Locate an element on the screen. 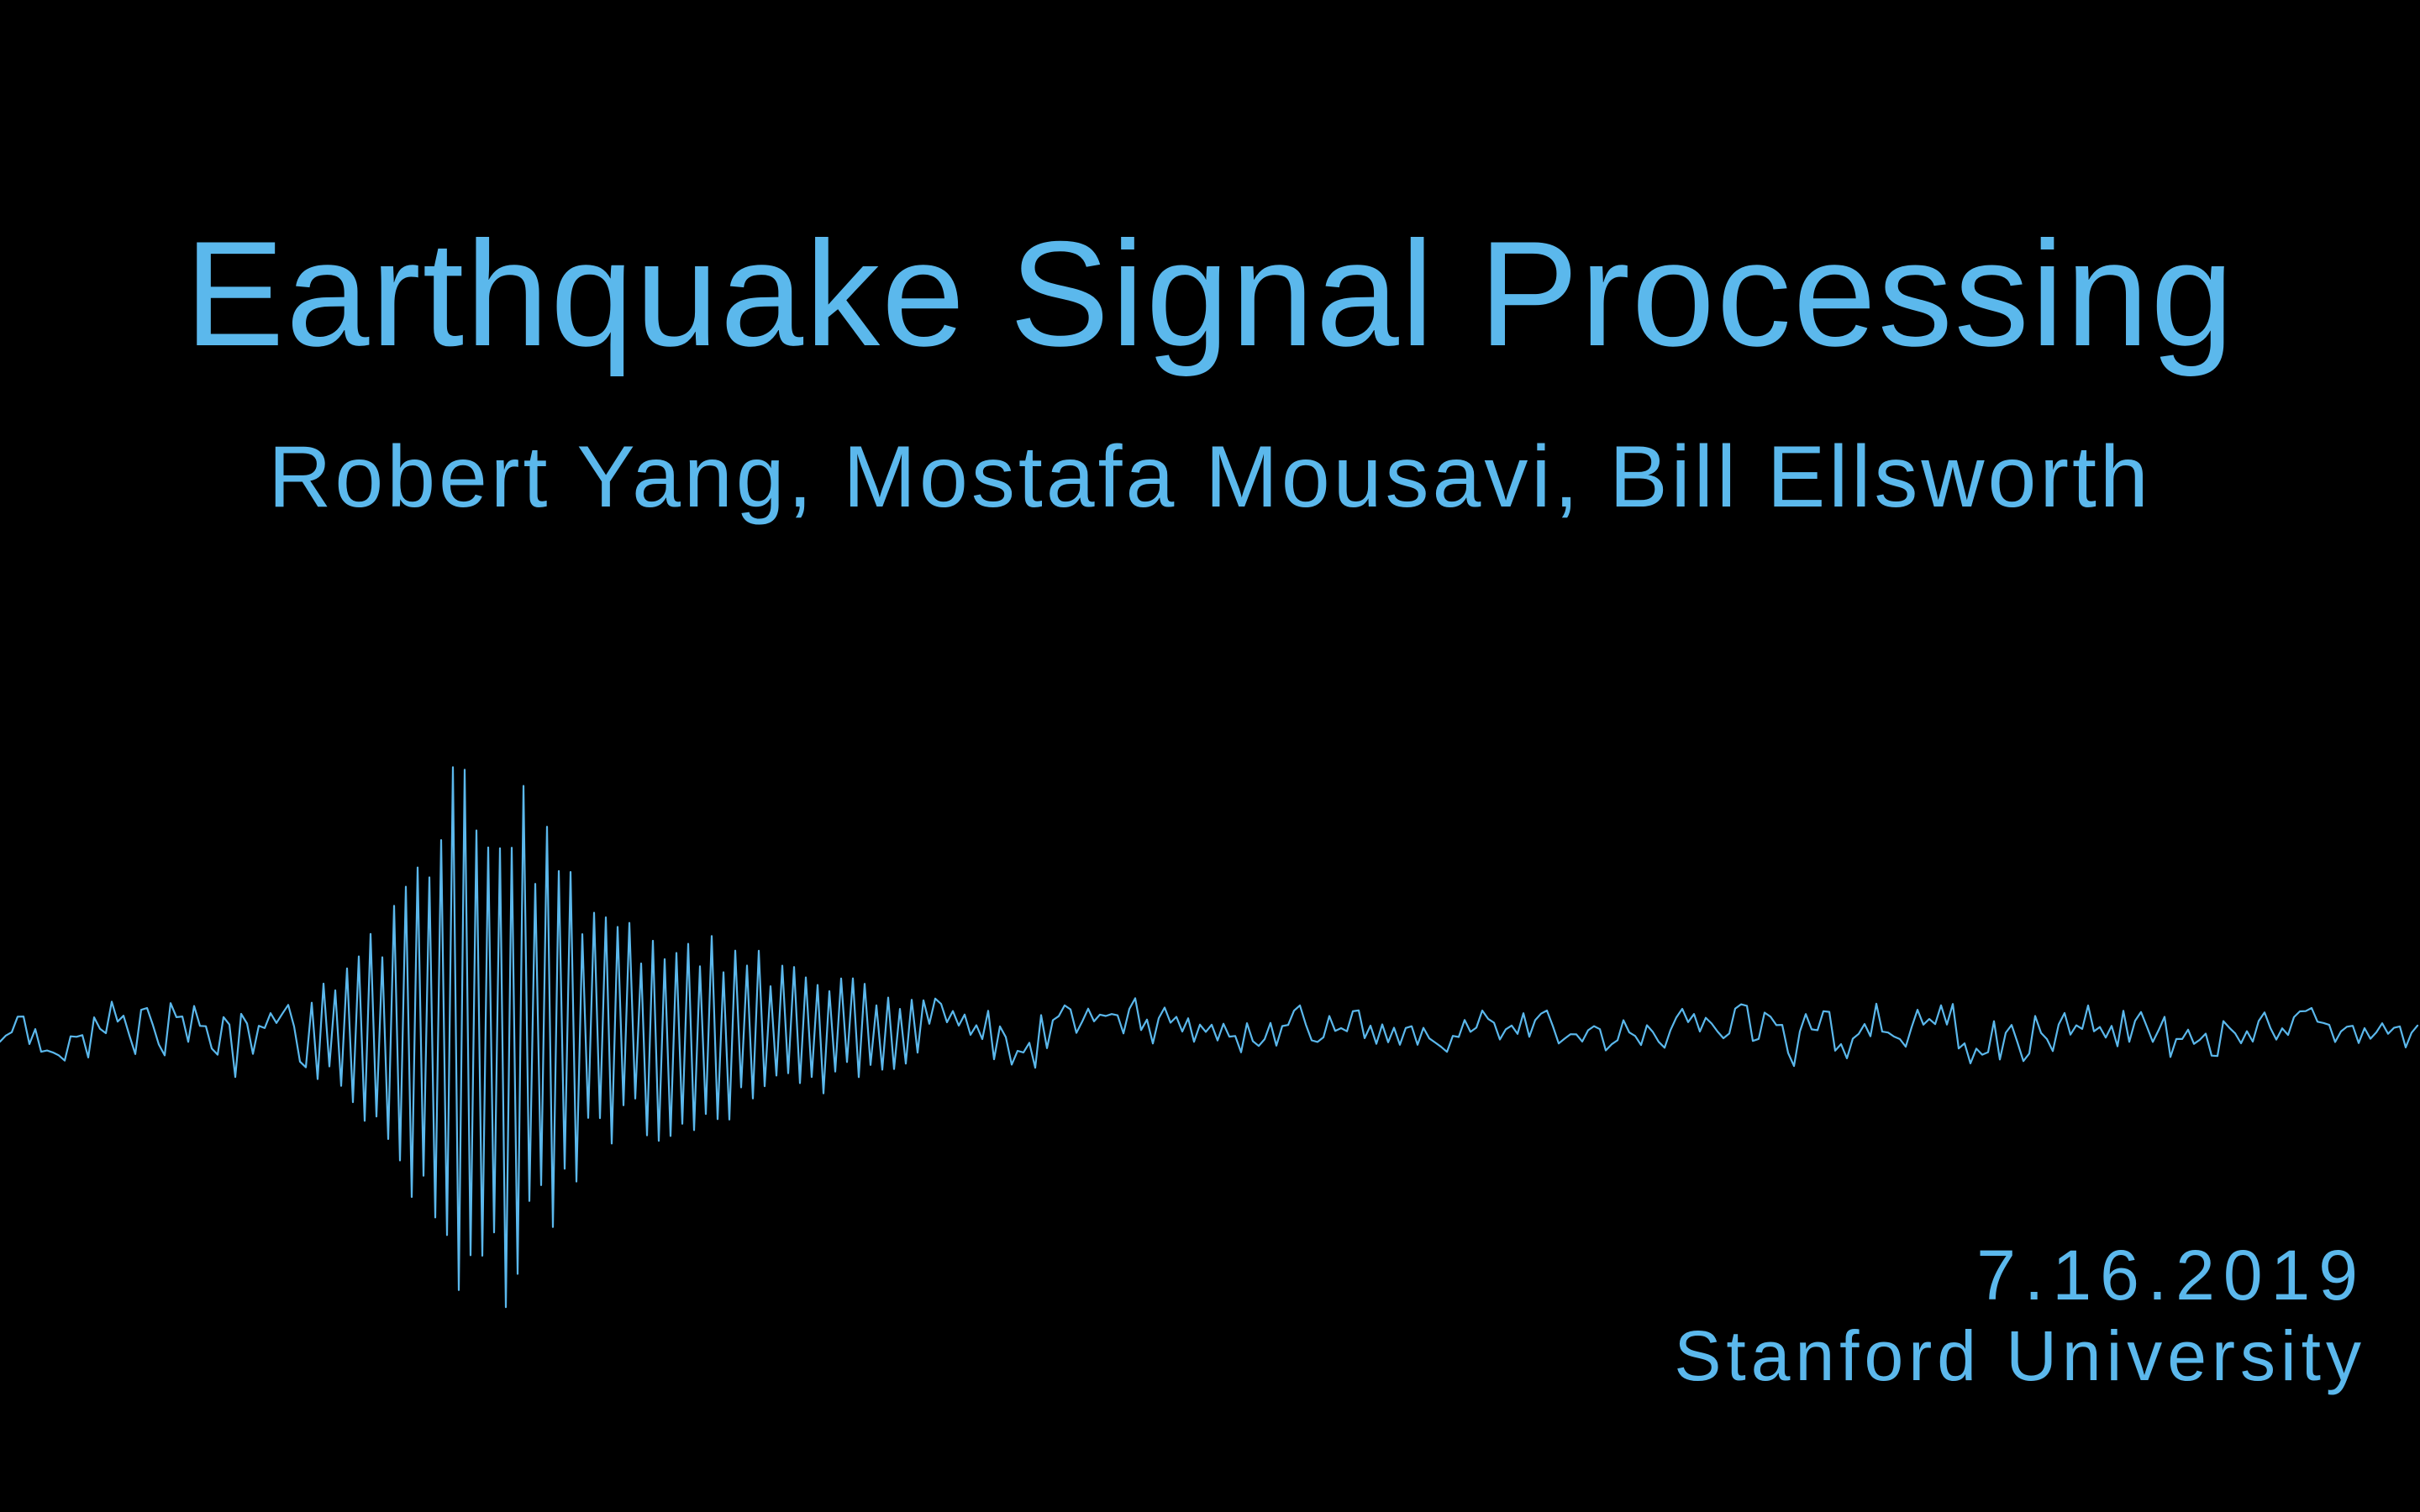 The width and height of the screenshot is (2420, 1512). presentation-date: 7.16.2019 is located at coordinates (2171, 1275).